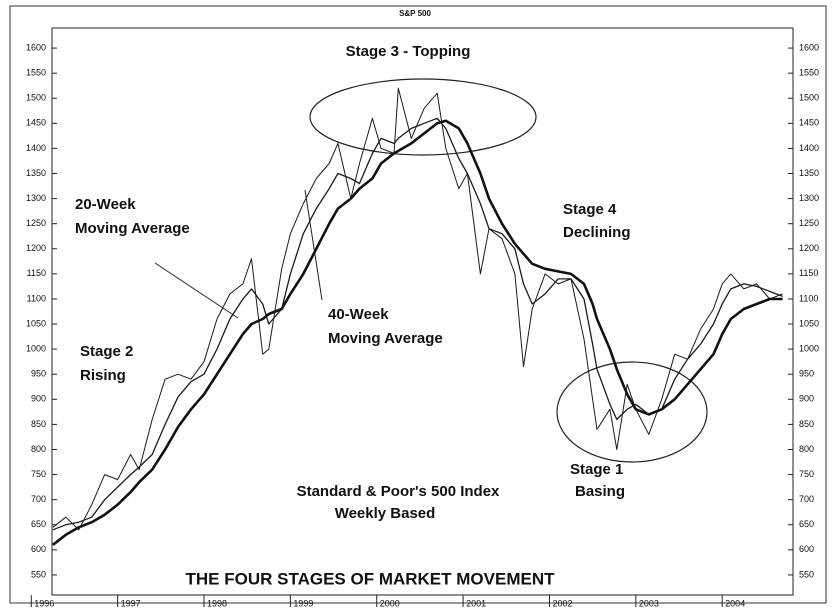 This screenshot has width=834, height=613. I want to click on chart-subtitle: S&P 500, so click(415, 13).